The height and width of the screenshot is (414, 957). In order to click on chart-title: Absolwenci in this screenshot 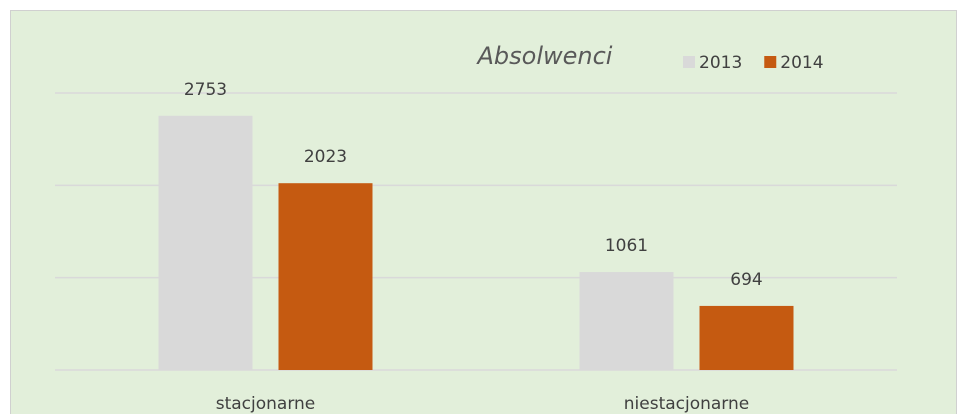, I will do `click(544, 56)`.